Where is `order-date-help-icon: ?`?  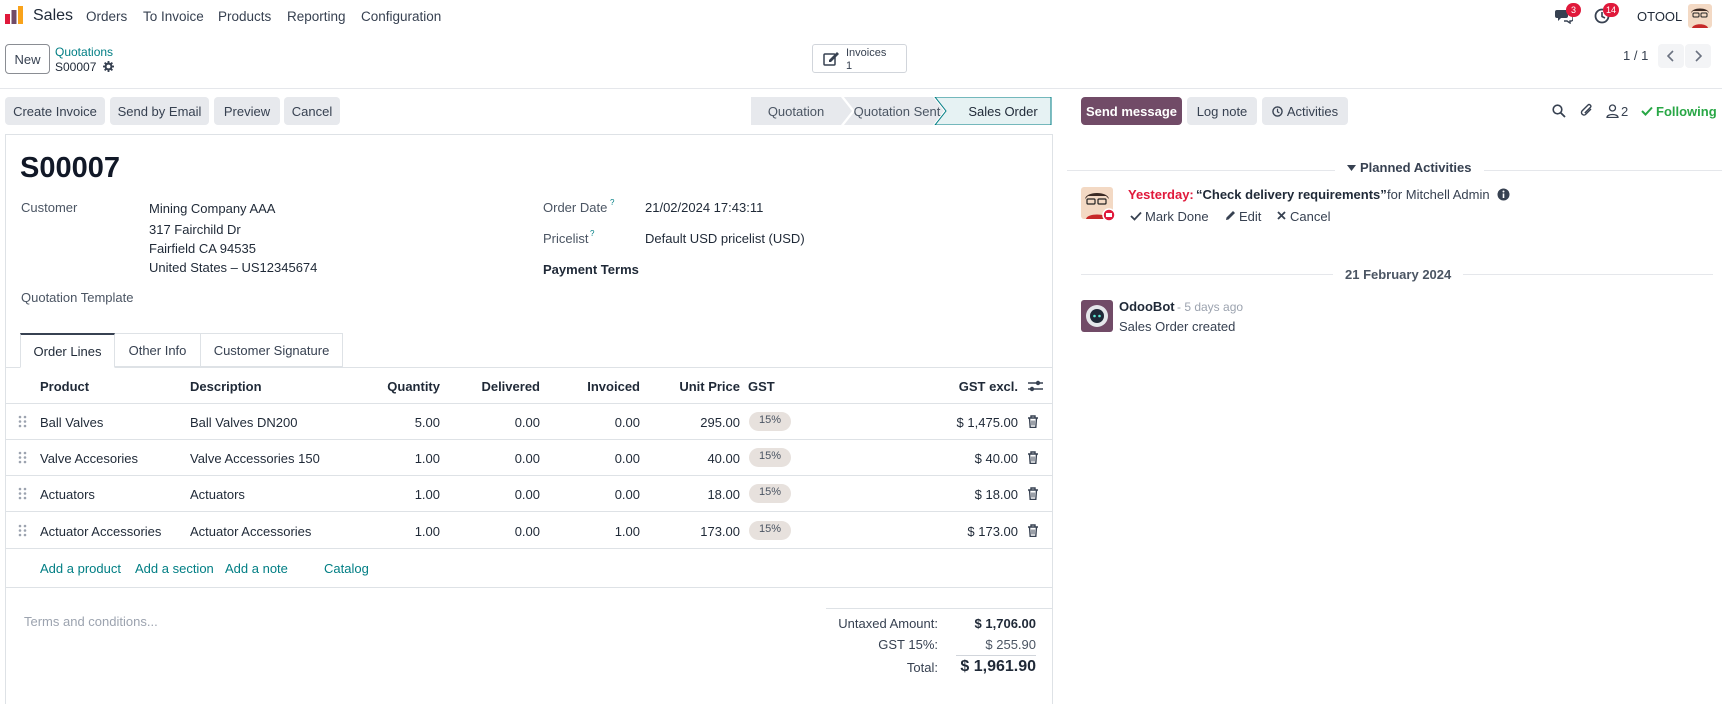 order-date-help-icon: ? is located at coordinates (612, 202).